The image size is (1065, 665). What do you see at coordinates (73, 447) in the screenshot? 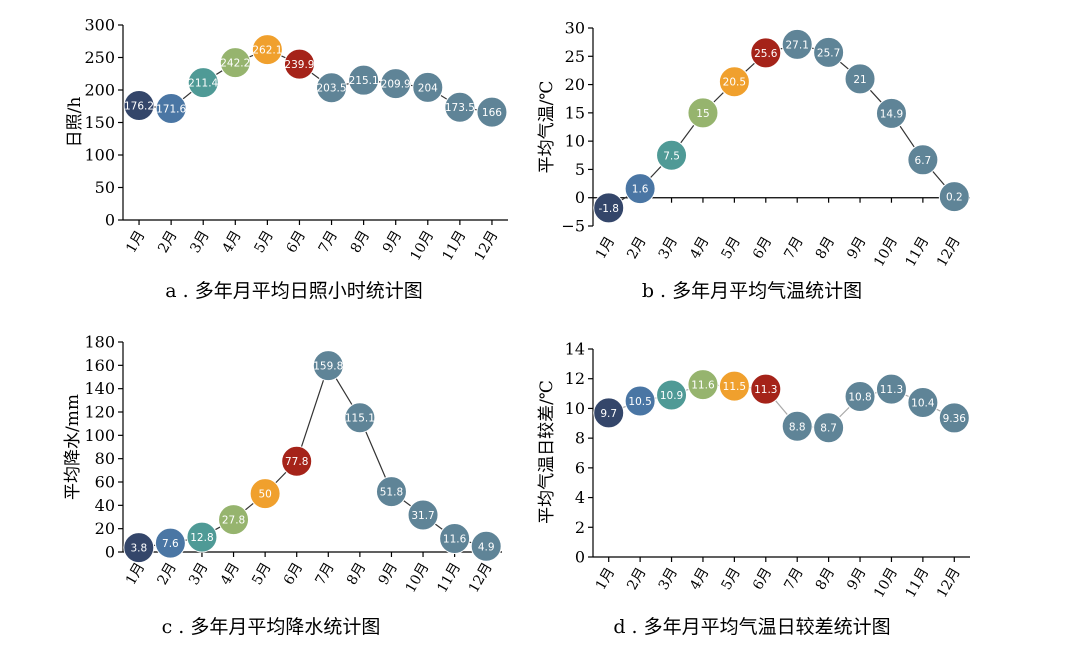
I see `precipitation-y-axis-title: 平均降水/mm` at bounding box center [73, 447].